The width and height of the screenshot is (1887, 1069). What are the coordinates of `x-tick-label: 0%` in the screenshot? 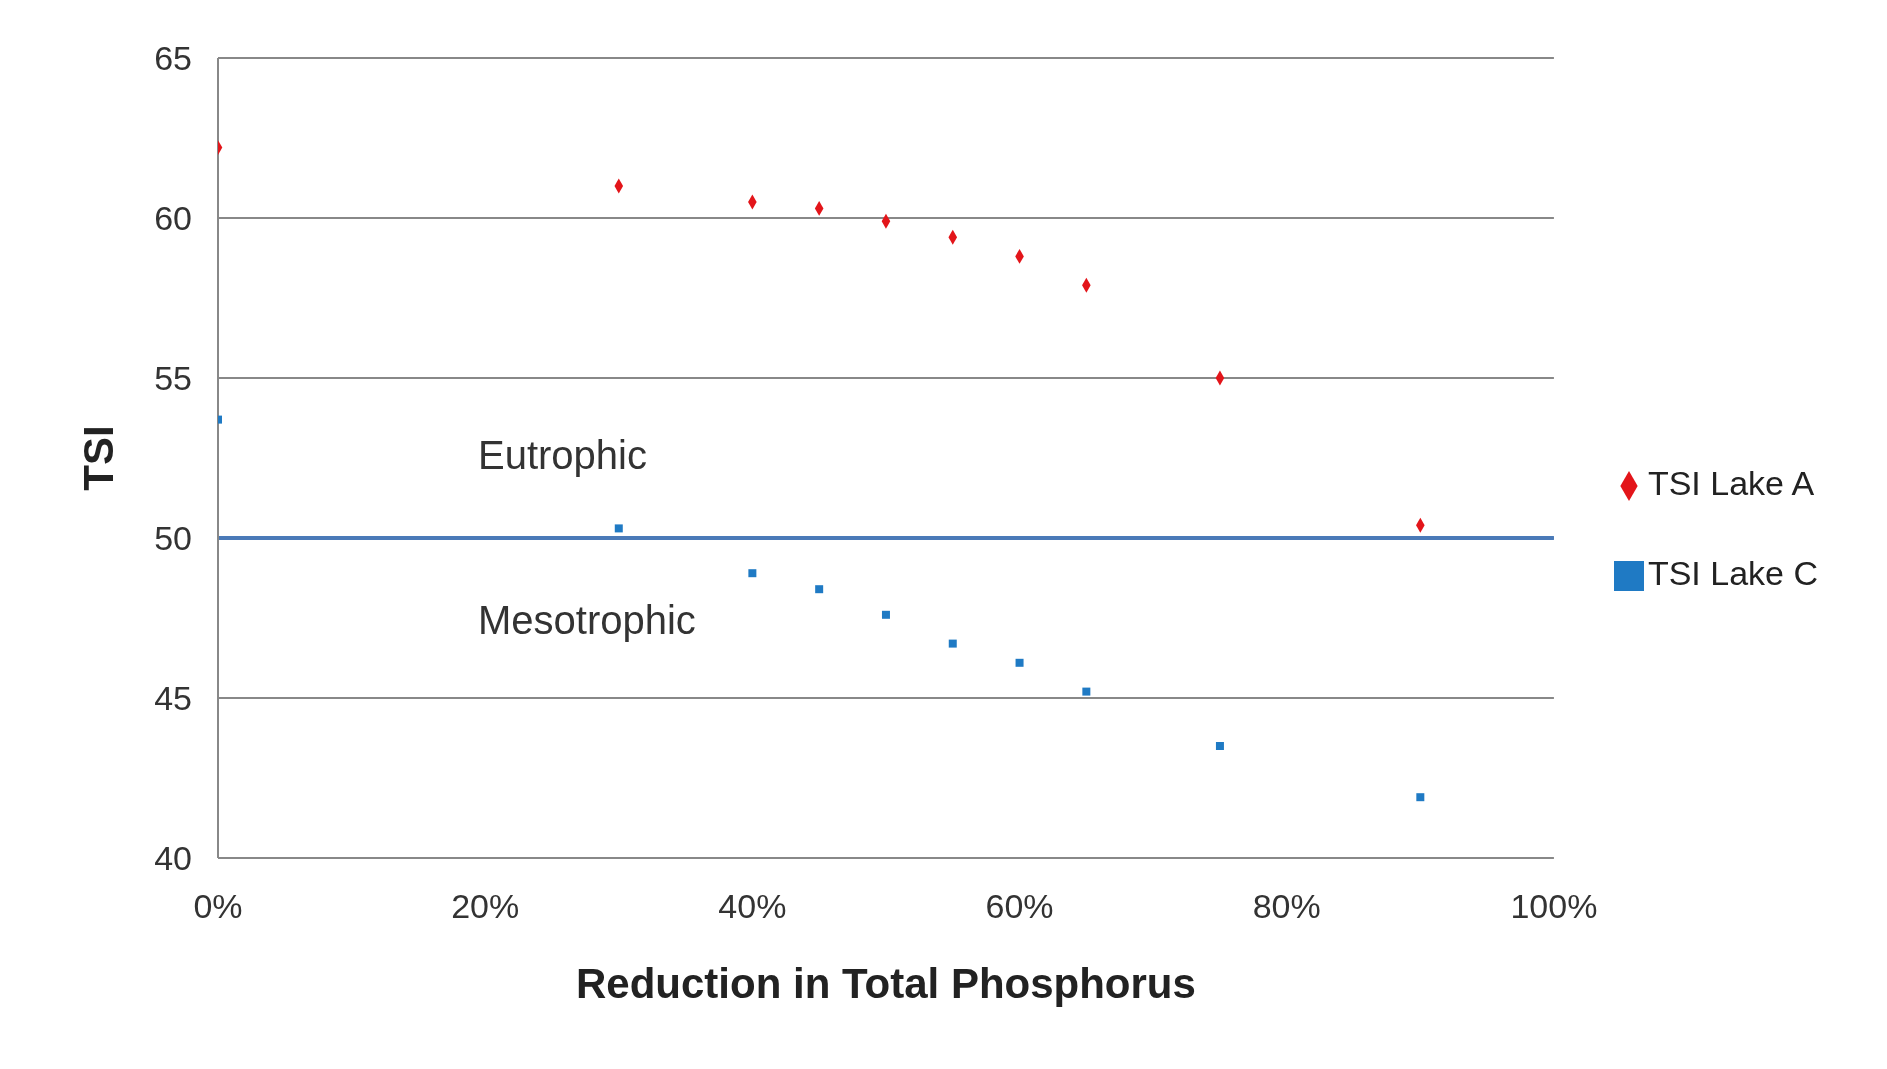 It's located at (218, 906).